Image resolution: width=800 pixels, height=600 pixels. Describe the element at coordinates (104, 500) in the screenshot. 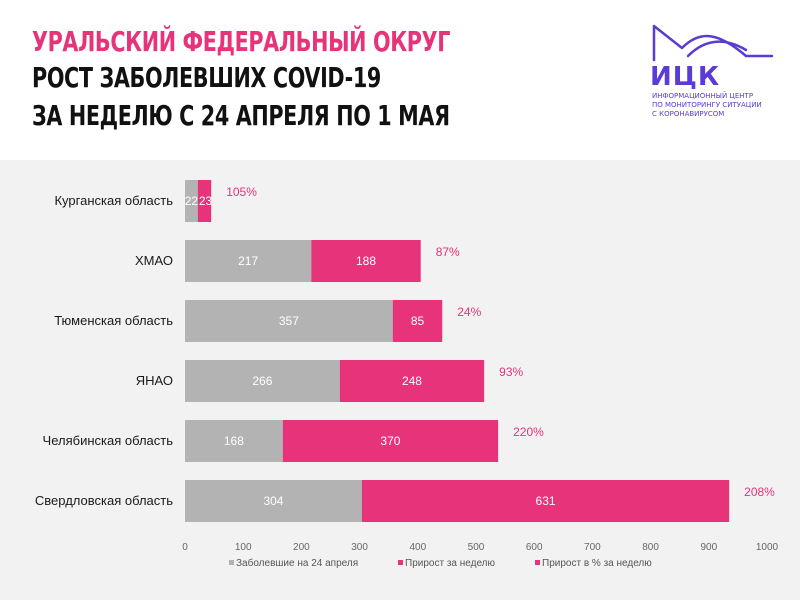

I see `category-label: Свердловская область` at that location.